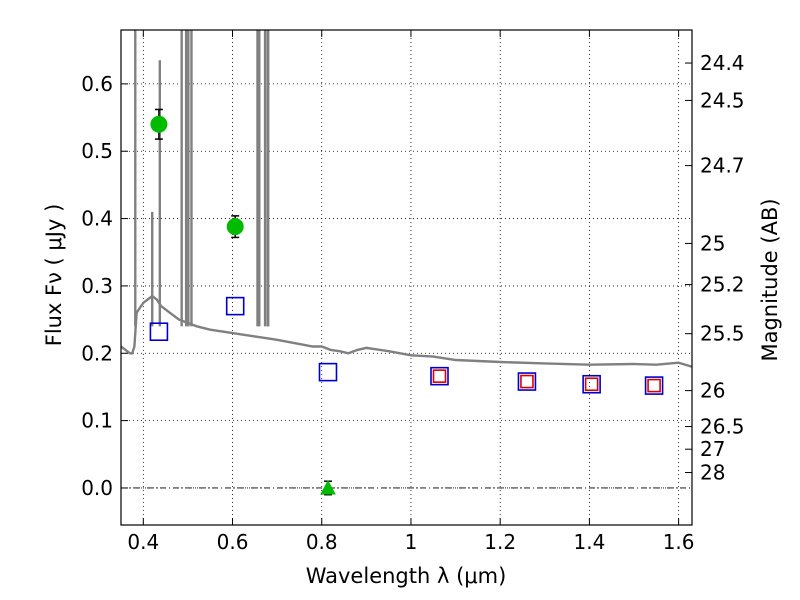 This screenshot has width=800, height=600. Describe the element at coordinates (97, 151) in the screenshot. I see `y-tick-label: 0.5` at that location.